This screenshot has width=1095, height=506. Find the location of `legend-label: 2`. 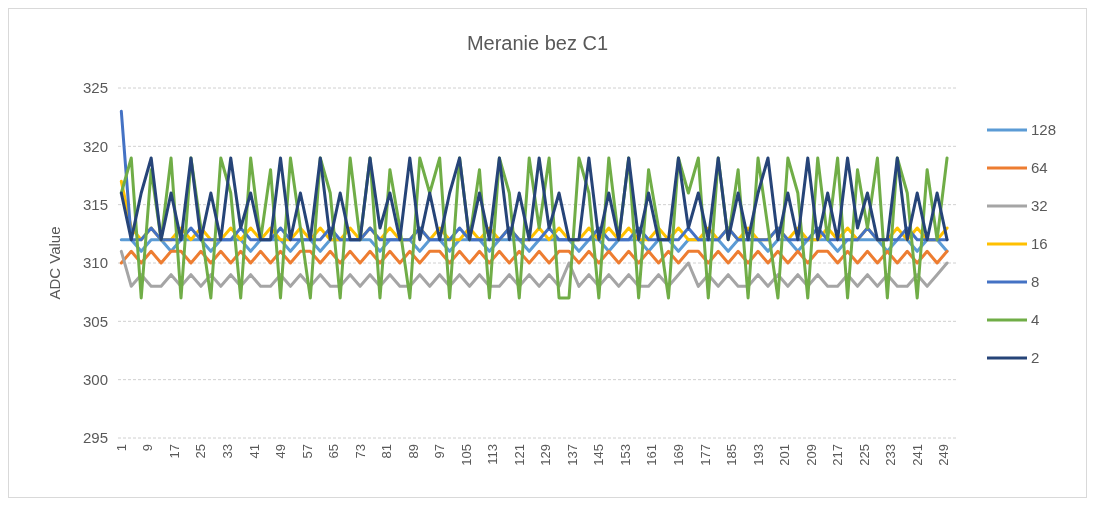

legend-label: 2 is located at coordinates (1035, 358).